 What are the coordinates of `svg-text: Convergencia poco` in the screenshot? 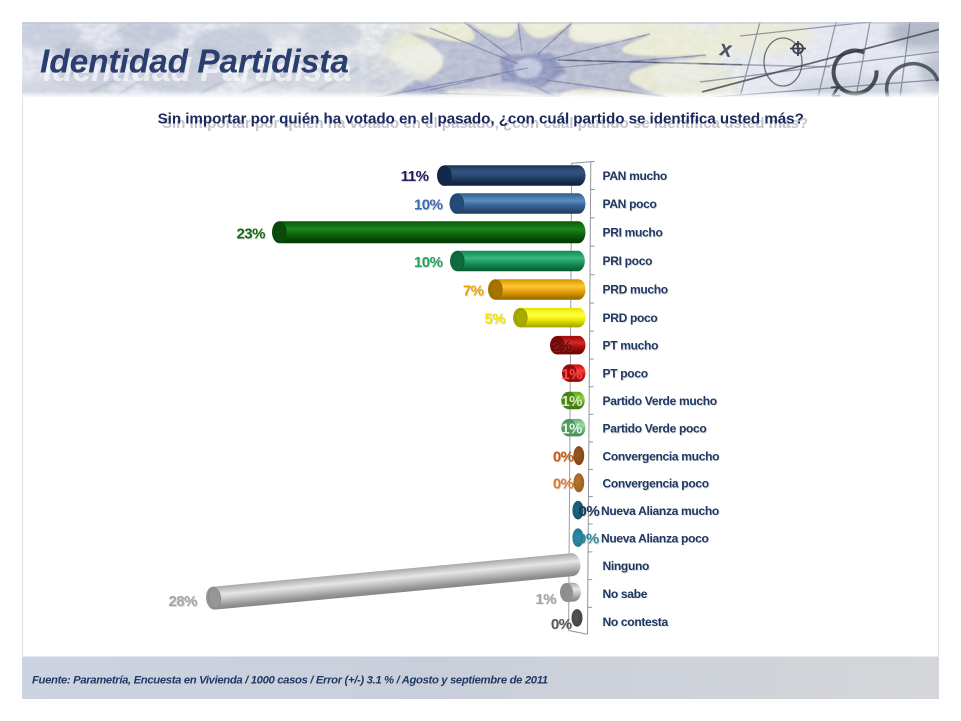 It's located at (656, 484).